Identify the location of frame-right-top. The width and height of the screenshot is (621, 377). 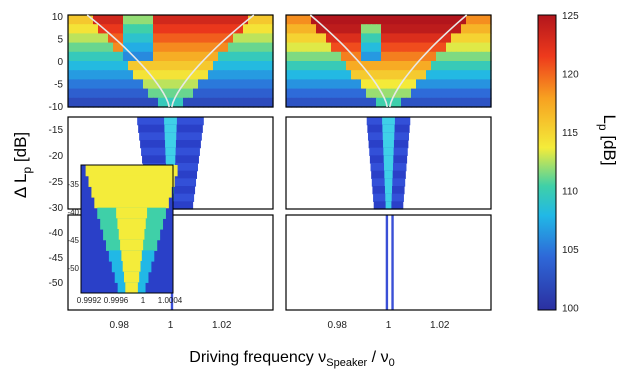
(388, 61).